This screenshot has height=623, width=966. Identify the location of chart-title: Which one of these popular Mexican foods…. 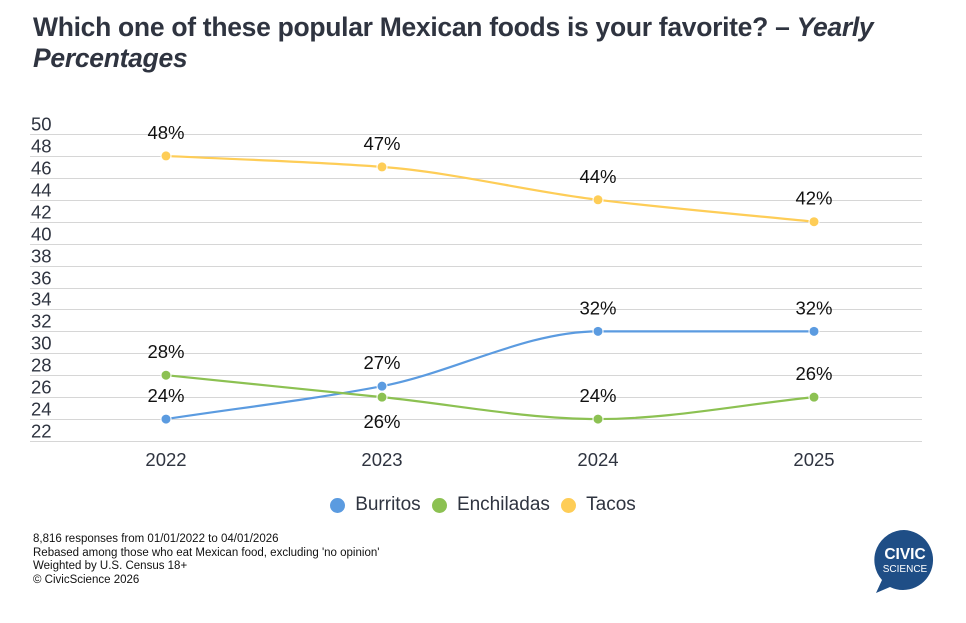
(483, 43).